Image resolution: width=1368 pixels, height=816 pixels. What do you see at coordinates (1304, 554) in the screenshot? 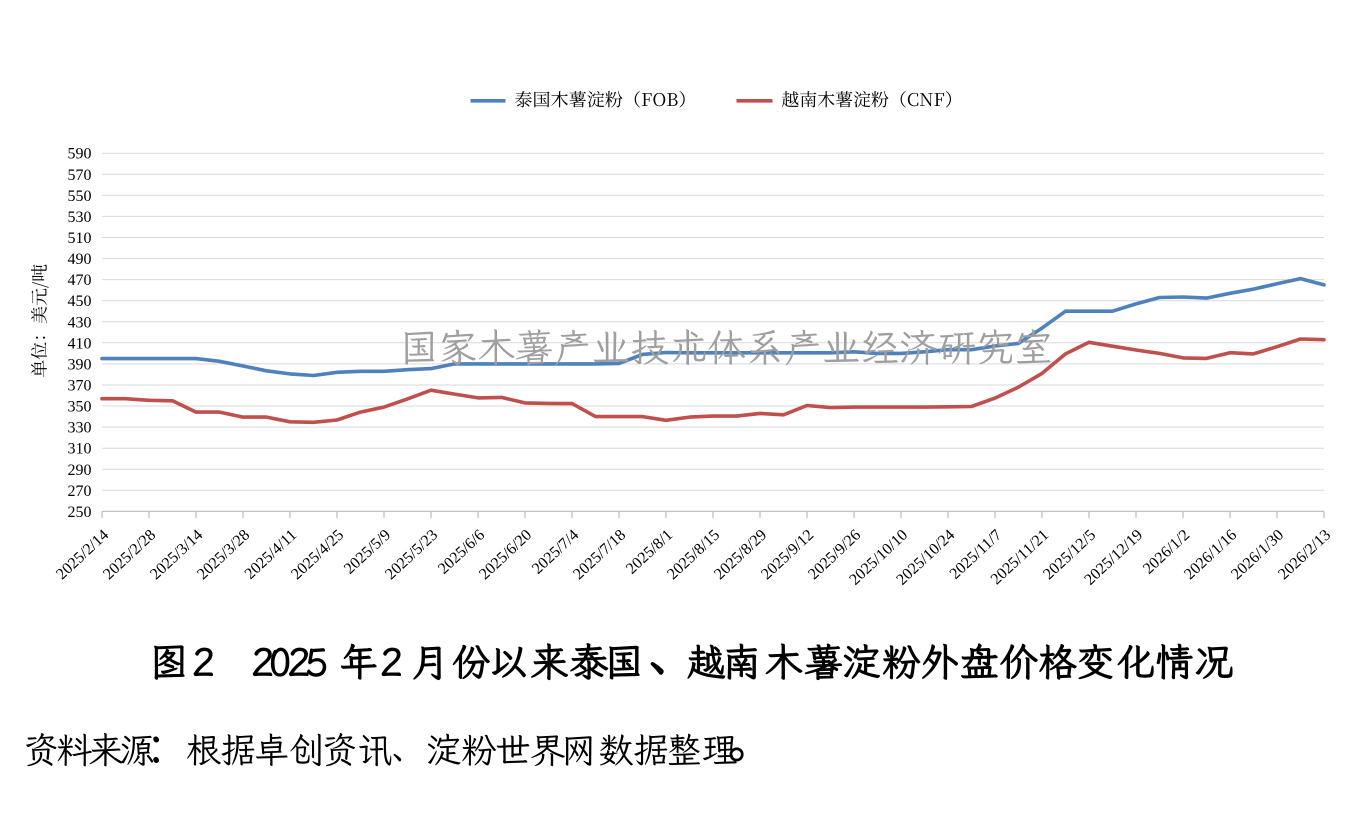
I see `svg-text: 2026/2/13` at bounding box center [1304, 554].